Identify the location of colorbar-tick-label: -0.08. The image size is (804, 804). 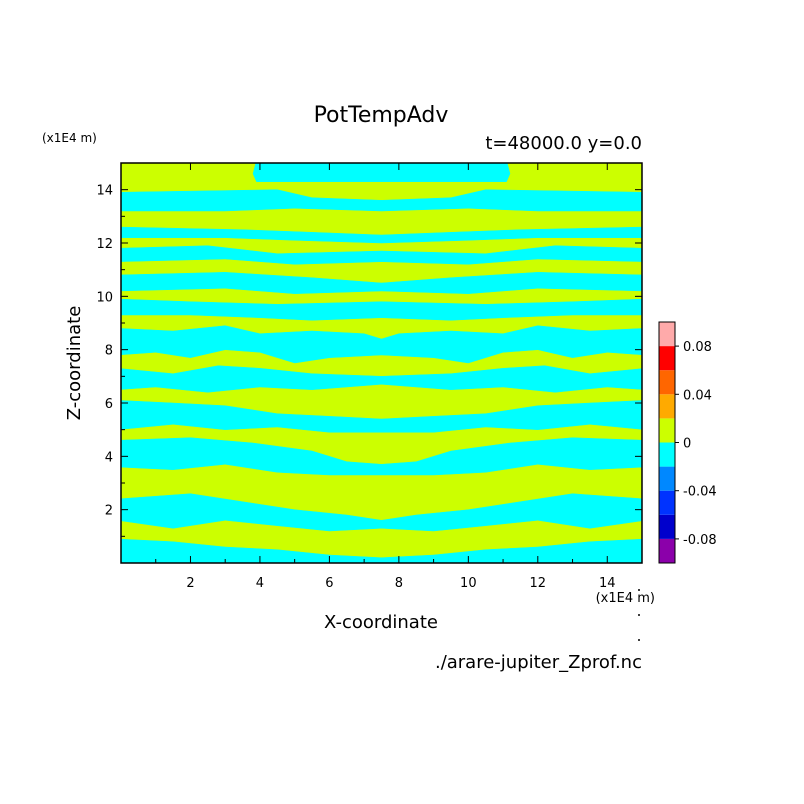
(700, 540).